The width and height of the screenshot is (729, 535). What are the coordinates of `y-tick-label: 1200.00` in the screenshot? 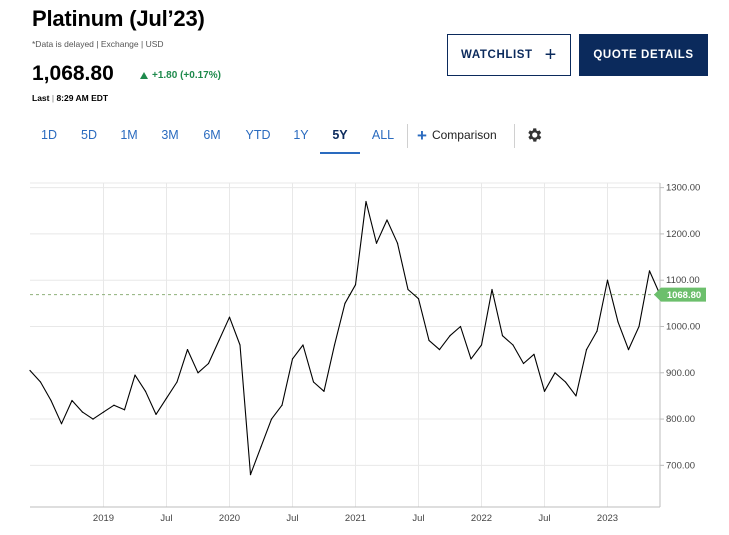 It's located at (683, 234).